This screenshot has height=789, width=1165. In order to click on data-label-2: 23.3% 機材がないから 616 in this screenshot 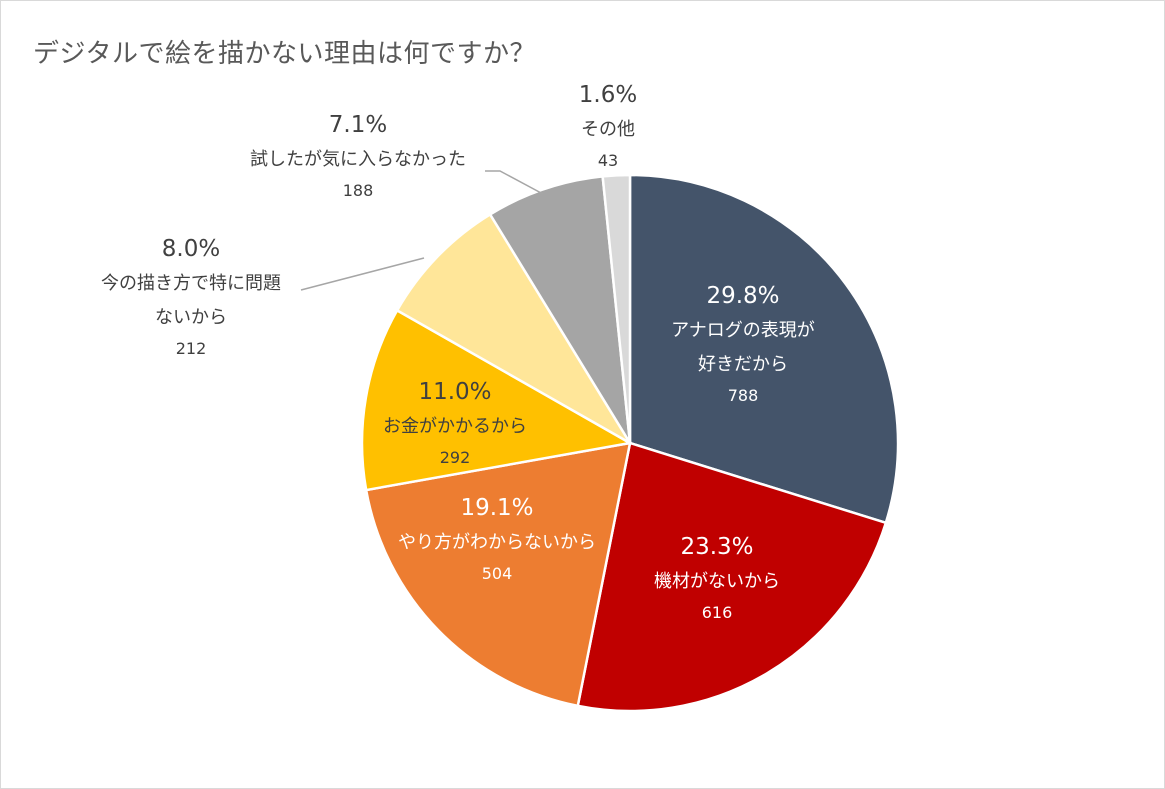, I will do `click(717, 578)`.